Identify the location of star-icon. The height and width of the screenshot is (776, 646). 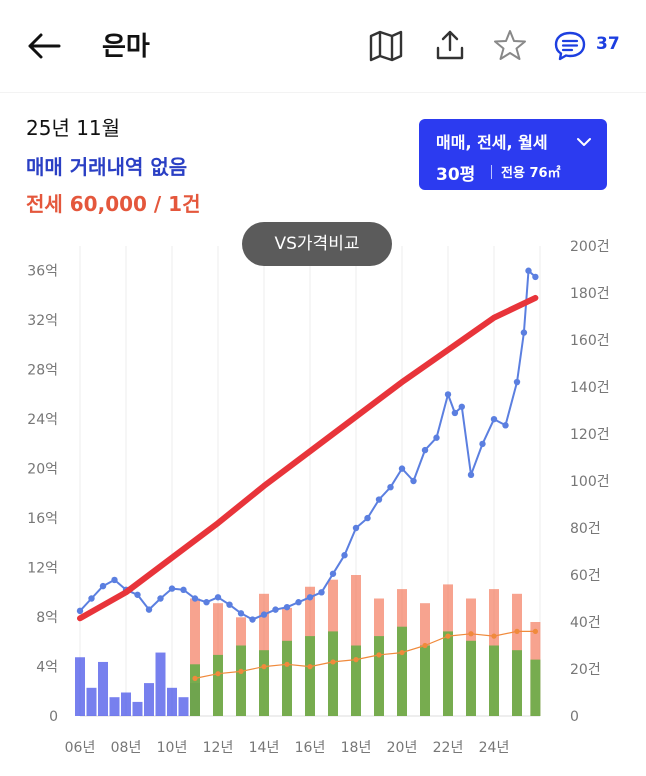
(510, 46).